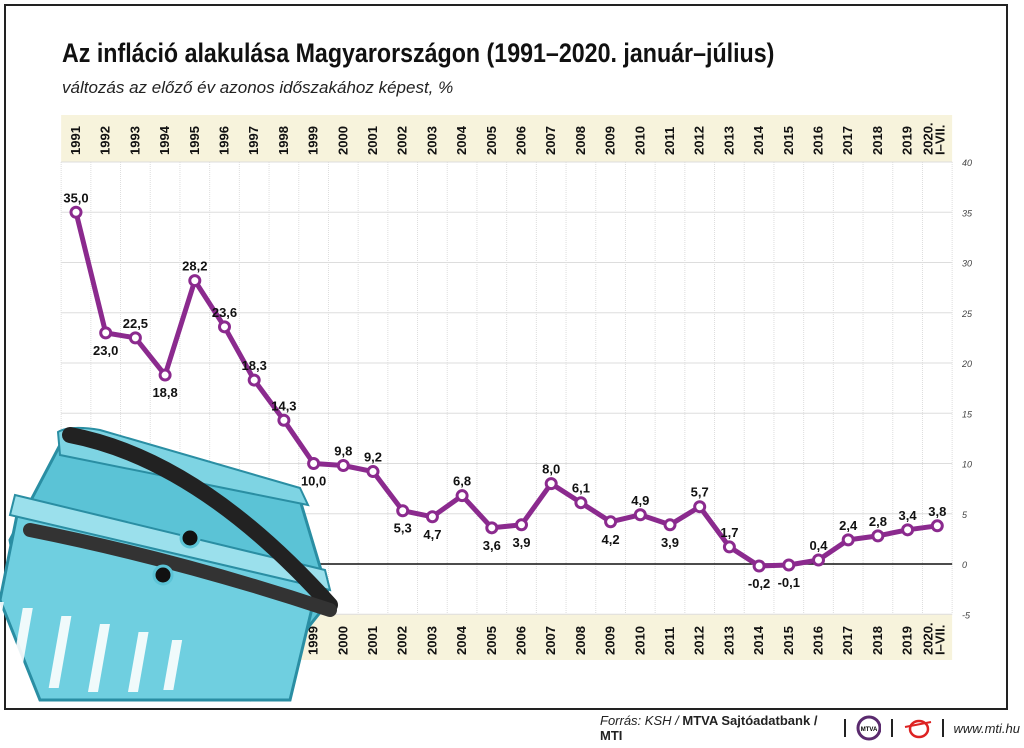 Image resolution: width=1024 pixels, height=748 pixels. What do you see at coordinates (818, 140) in the screenshot?
I see `x-tick-label-top: 2016` at bounding box center [818, 140].